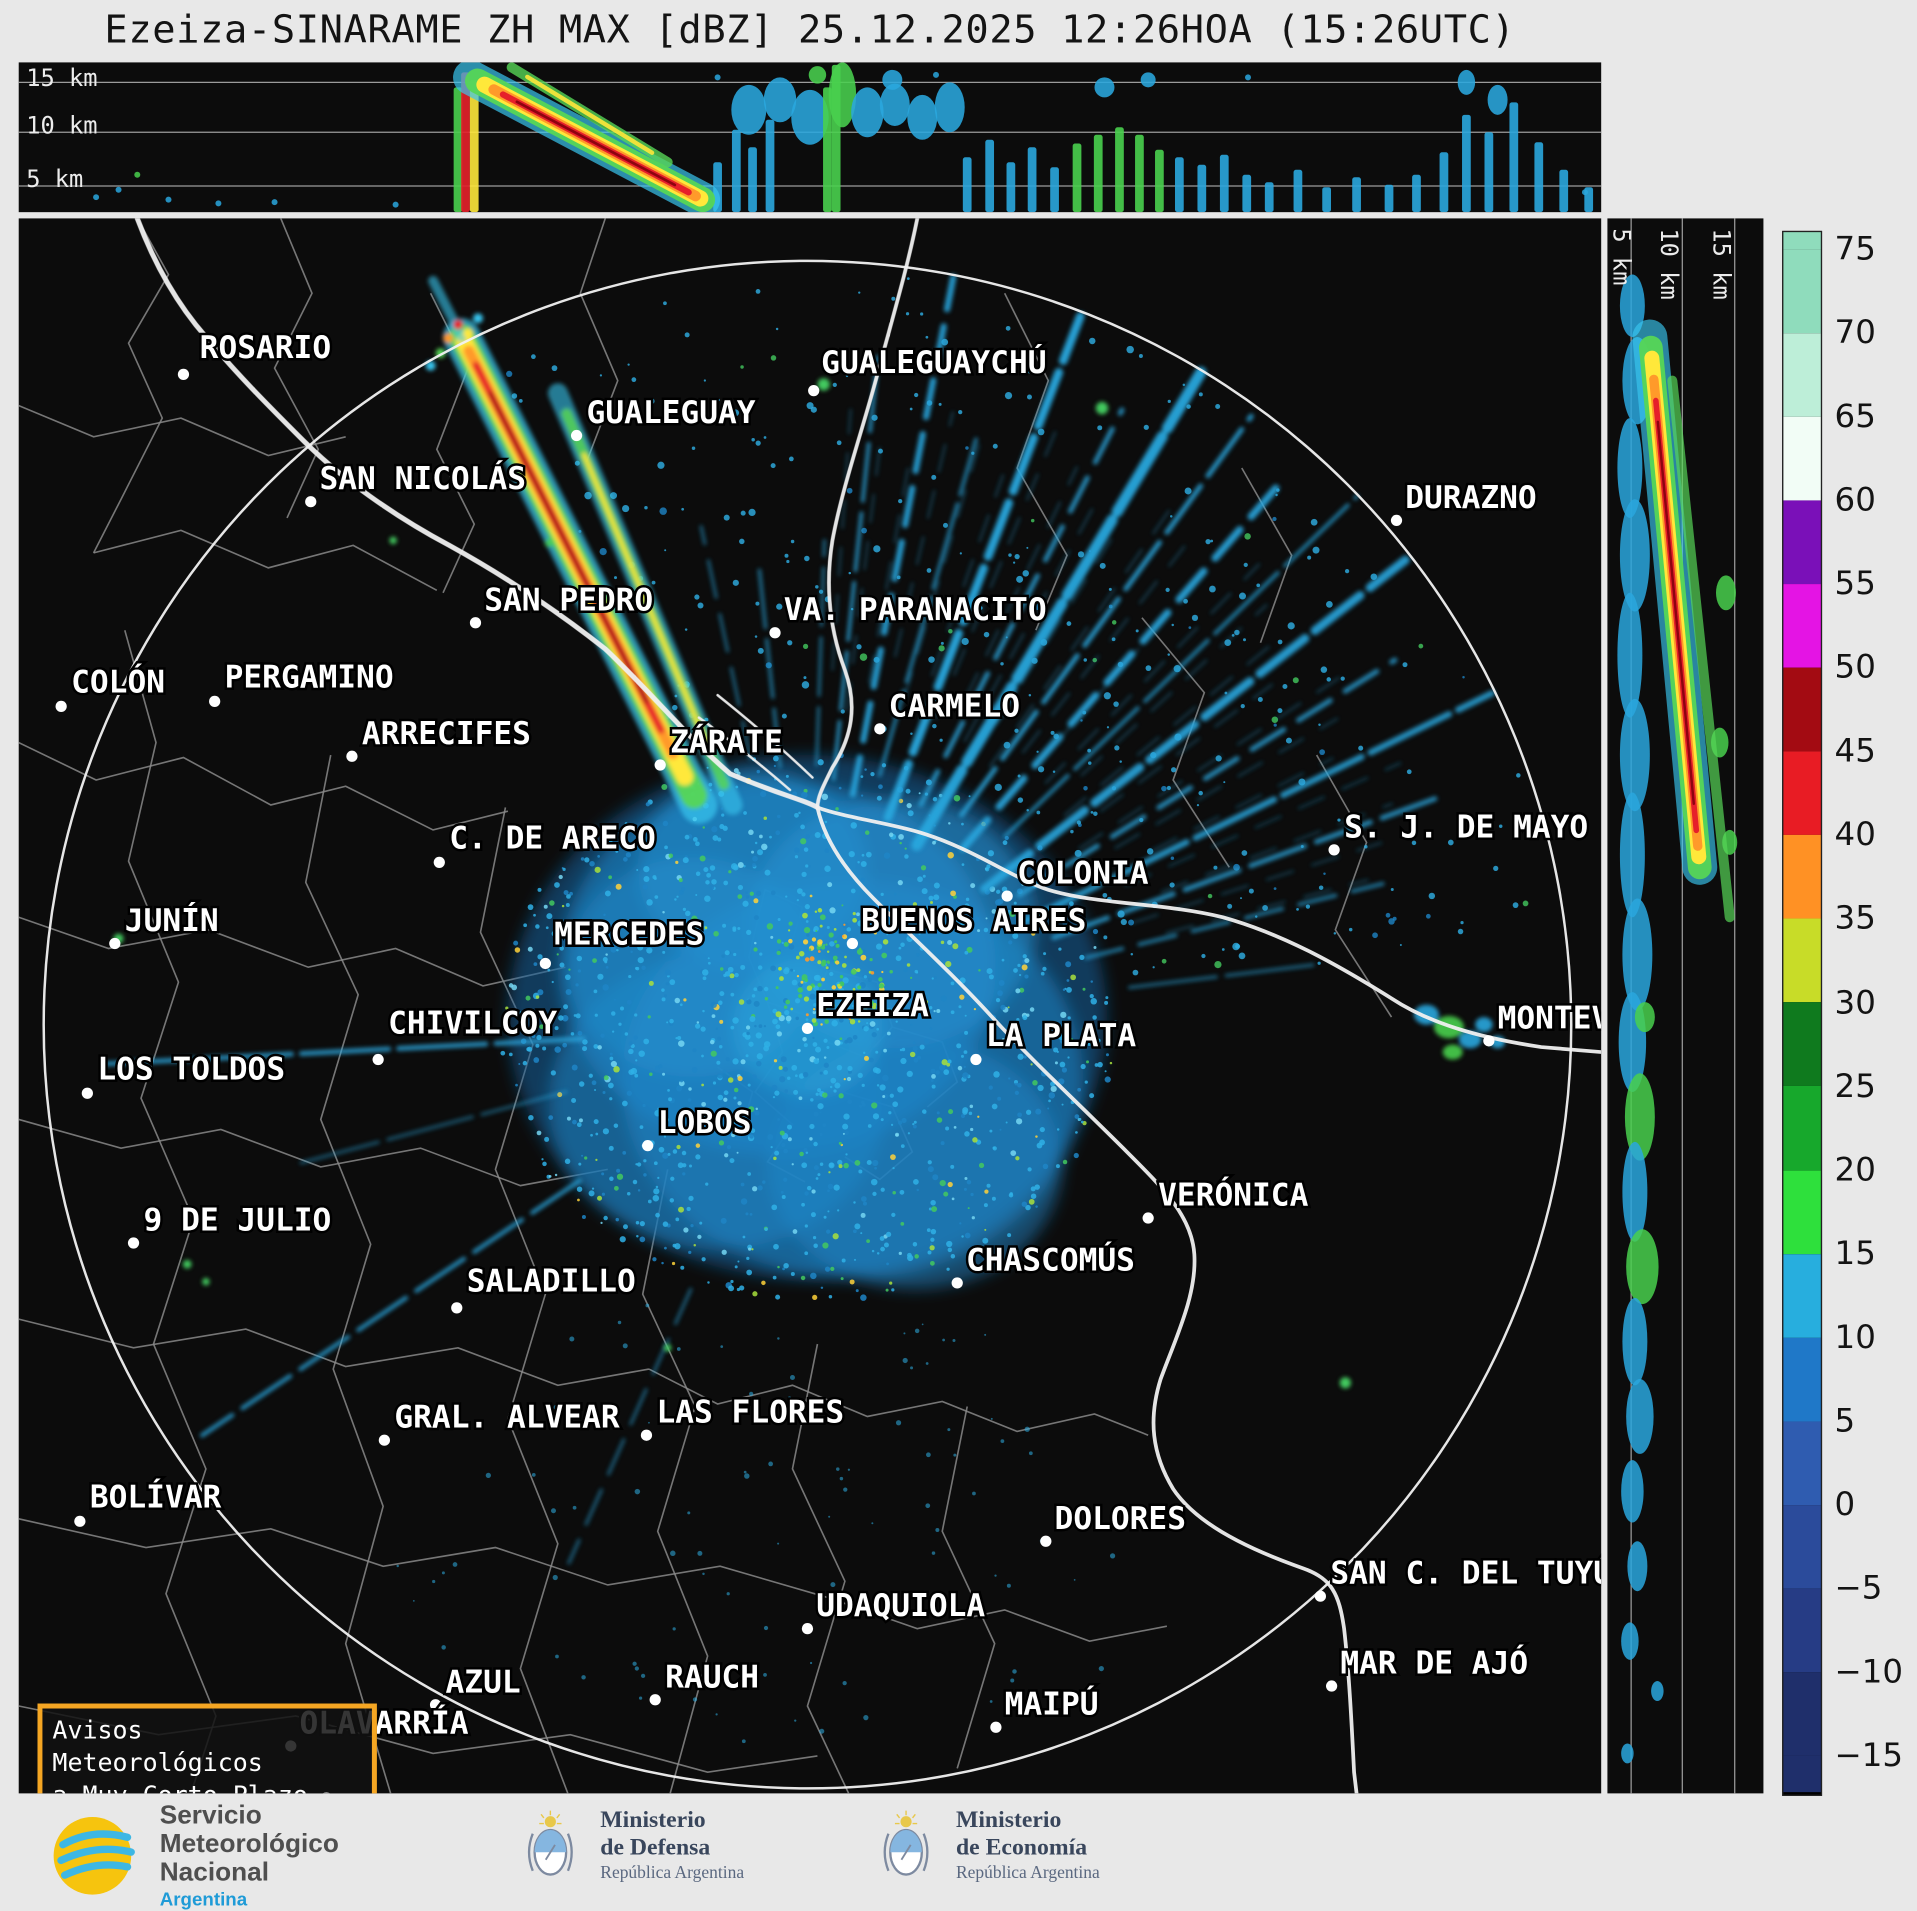  Describe the element at coordinates (629, 935) in the screenshot. I see `city-label: MERCEDES` at that location.